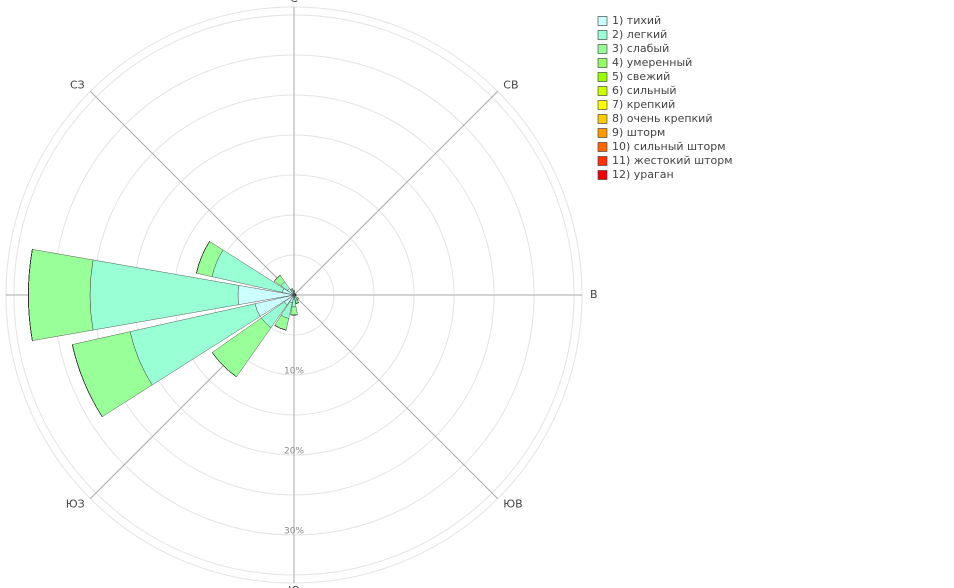 This screenshot has width=954, height=588. I want to click on legend-label: 6) сильный, so click(644, 90).